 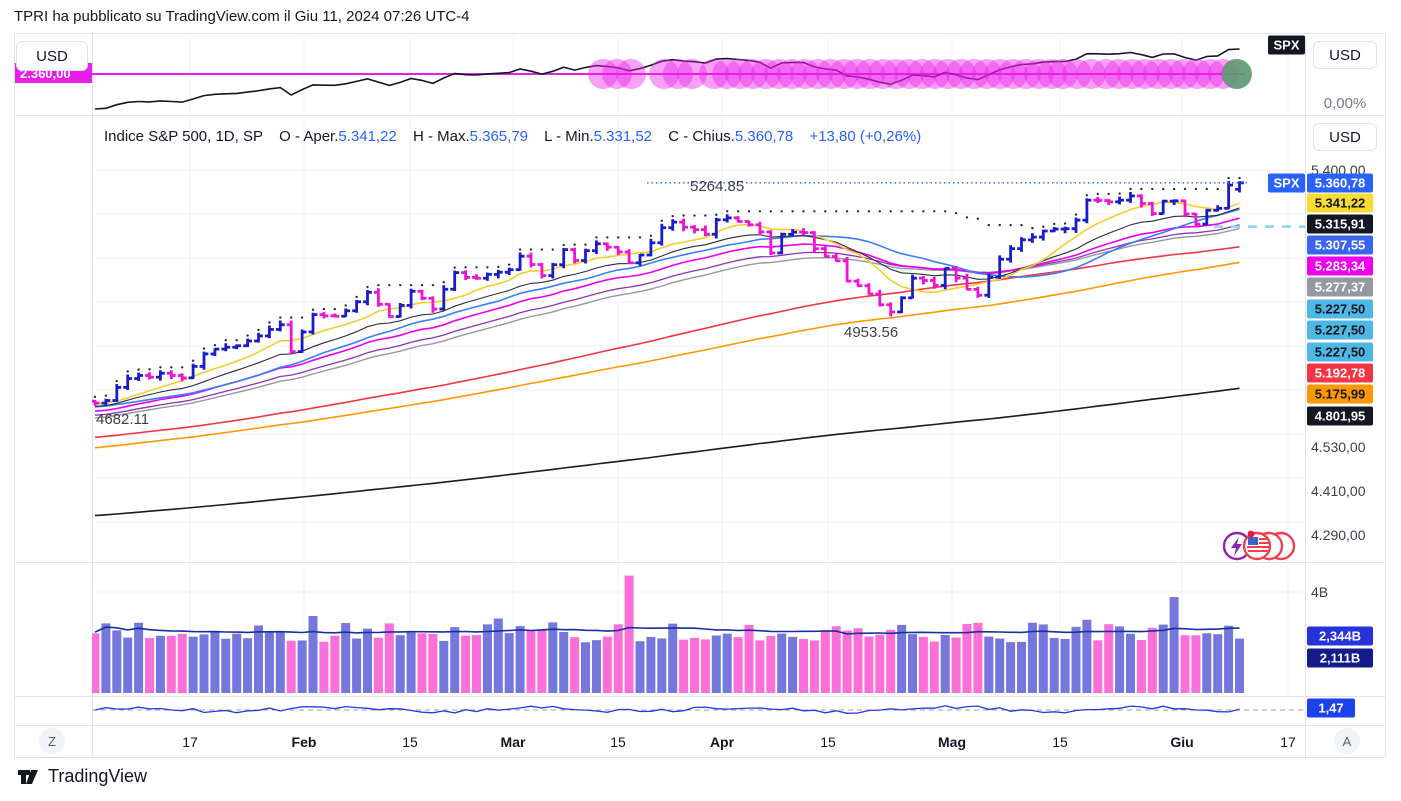 I want to click on price-symbol-badge: SPX, so click(x=1286, y=183).